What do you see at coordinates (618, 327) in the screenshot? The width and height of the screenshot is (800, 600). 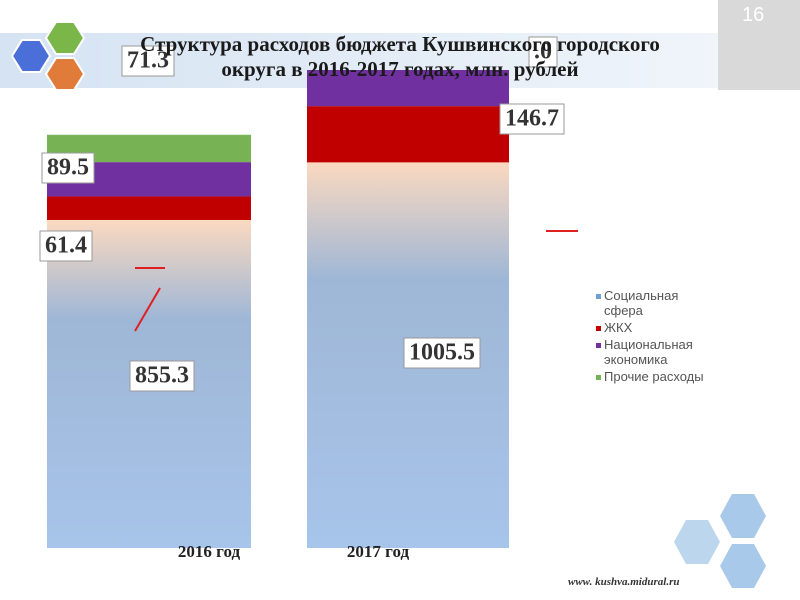 I see `legend-label: ЖКХ` at bounding box center [618, 327].